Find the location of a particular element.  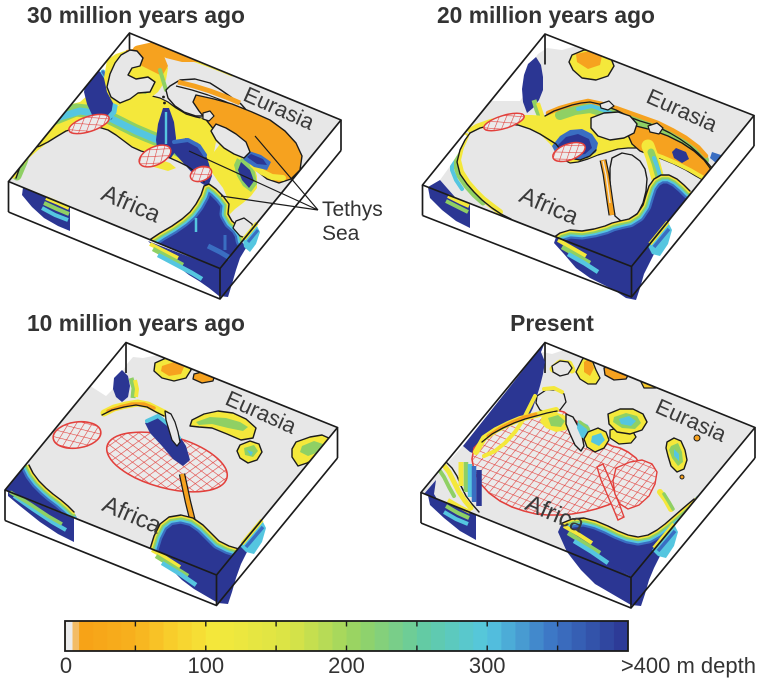

svg-text: Sea is located at coordinates (341, 233).